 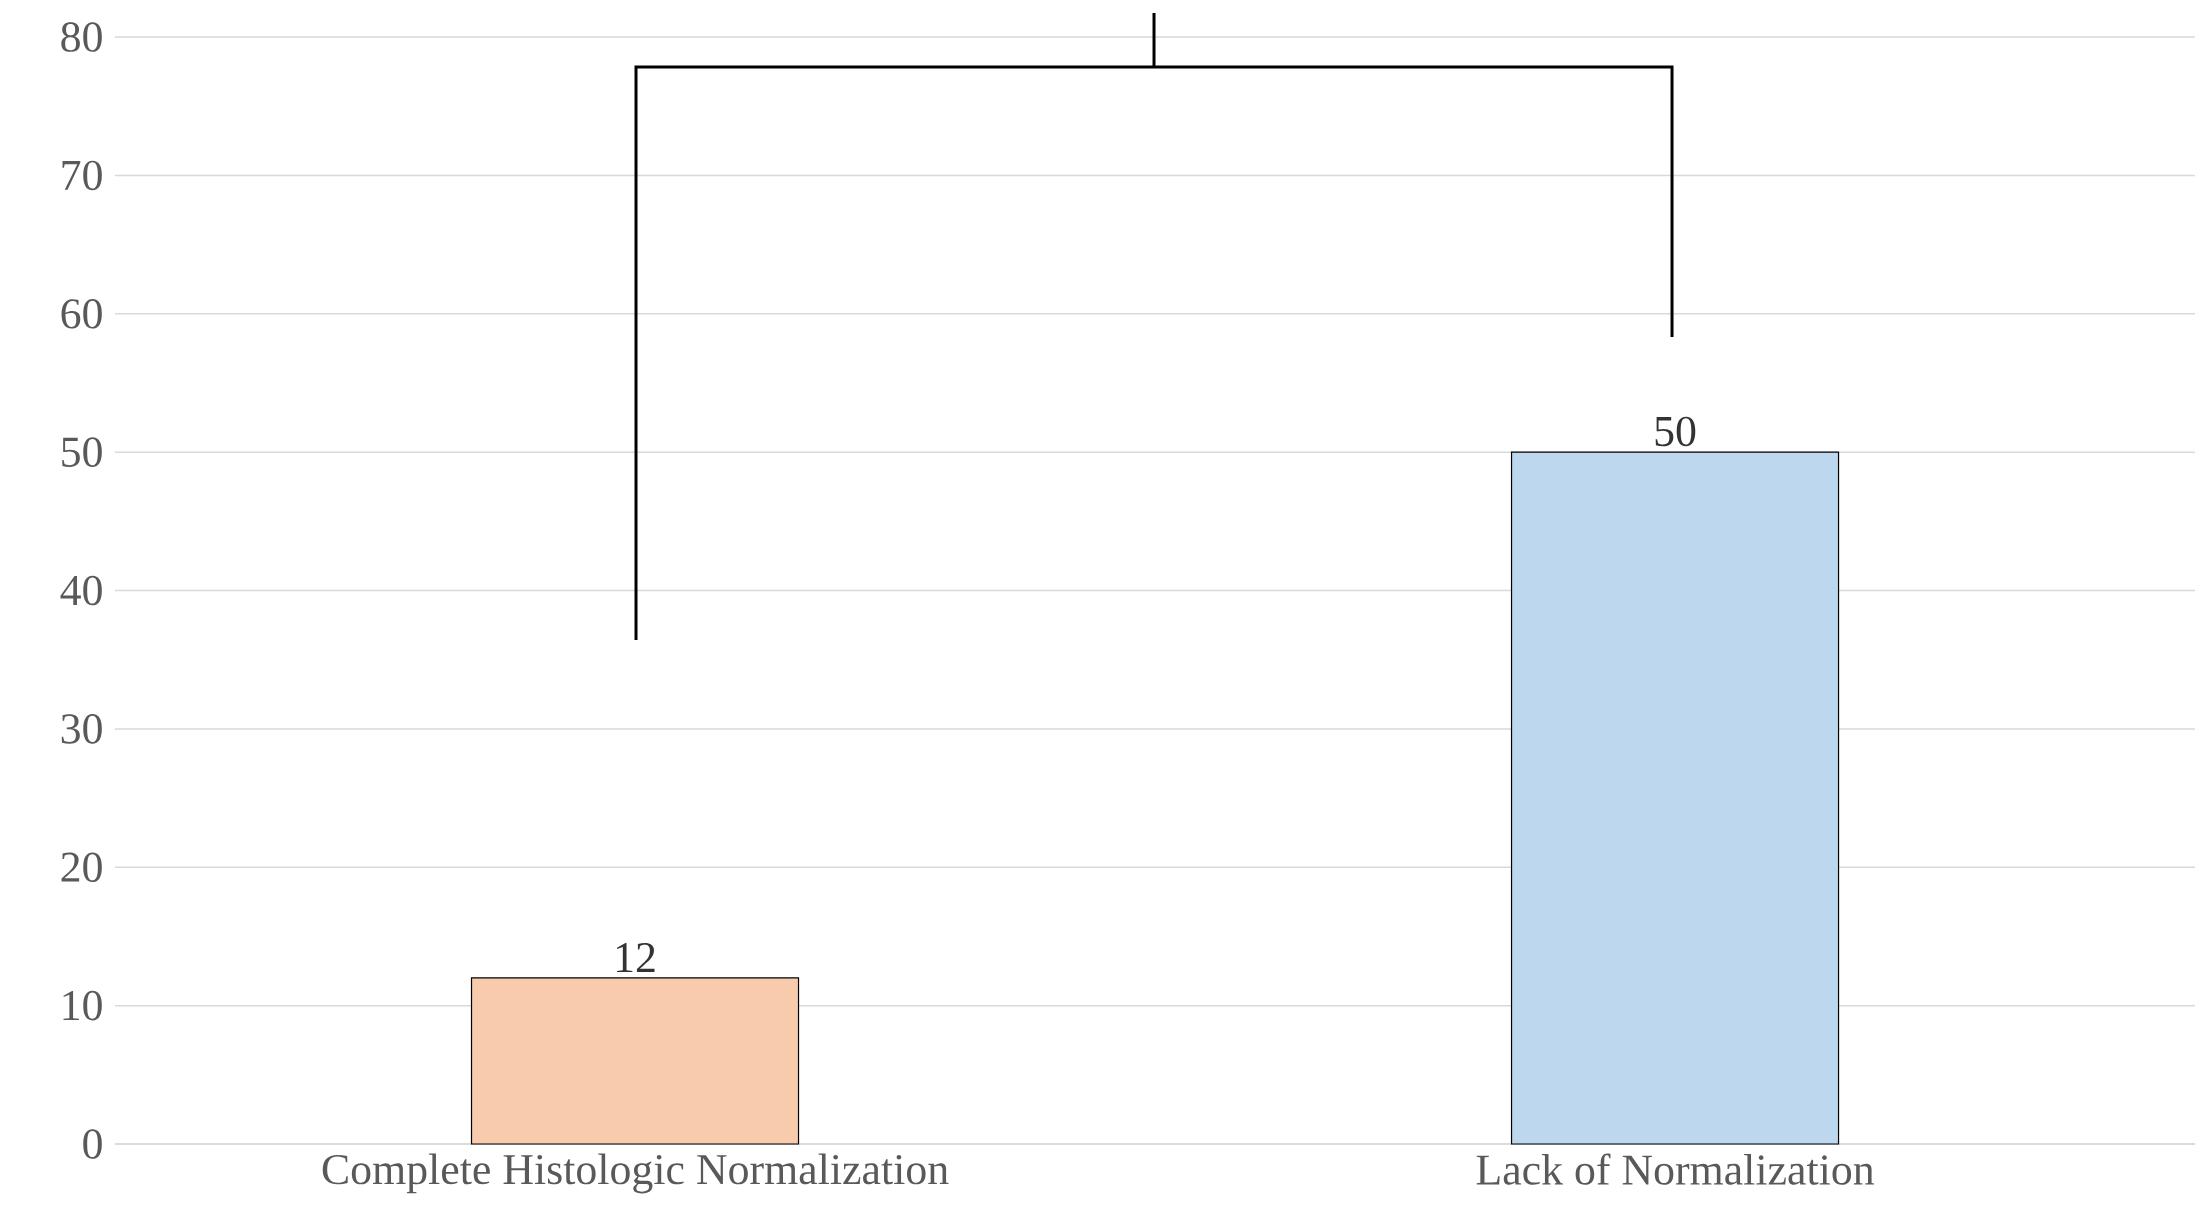 What do you see at coordinates (1675, 1169) in the screenshot?
I see `x-tick-label: Lack of Normalization` at bounding box center [1675, 1169].